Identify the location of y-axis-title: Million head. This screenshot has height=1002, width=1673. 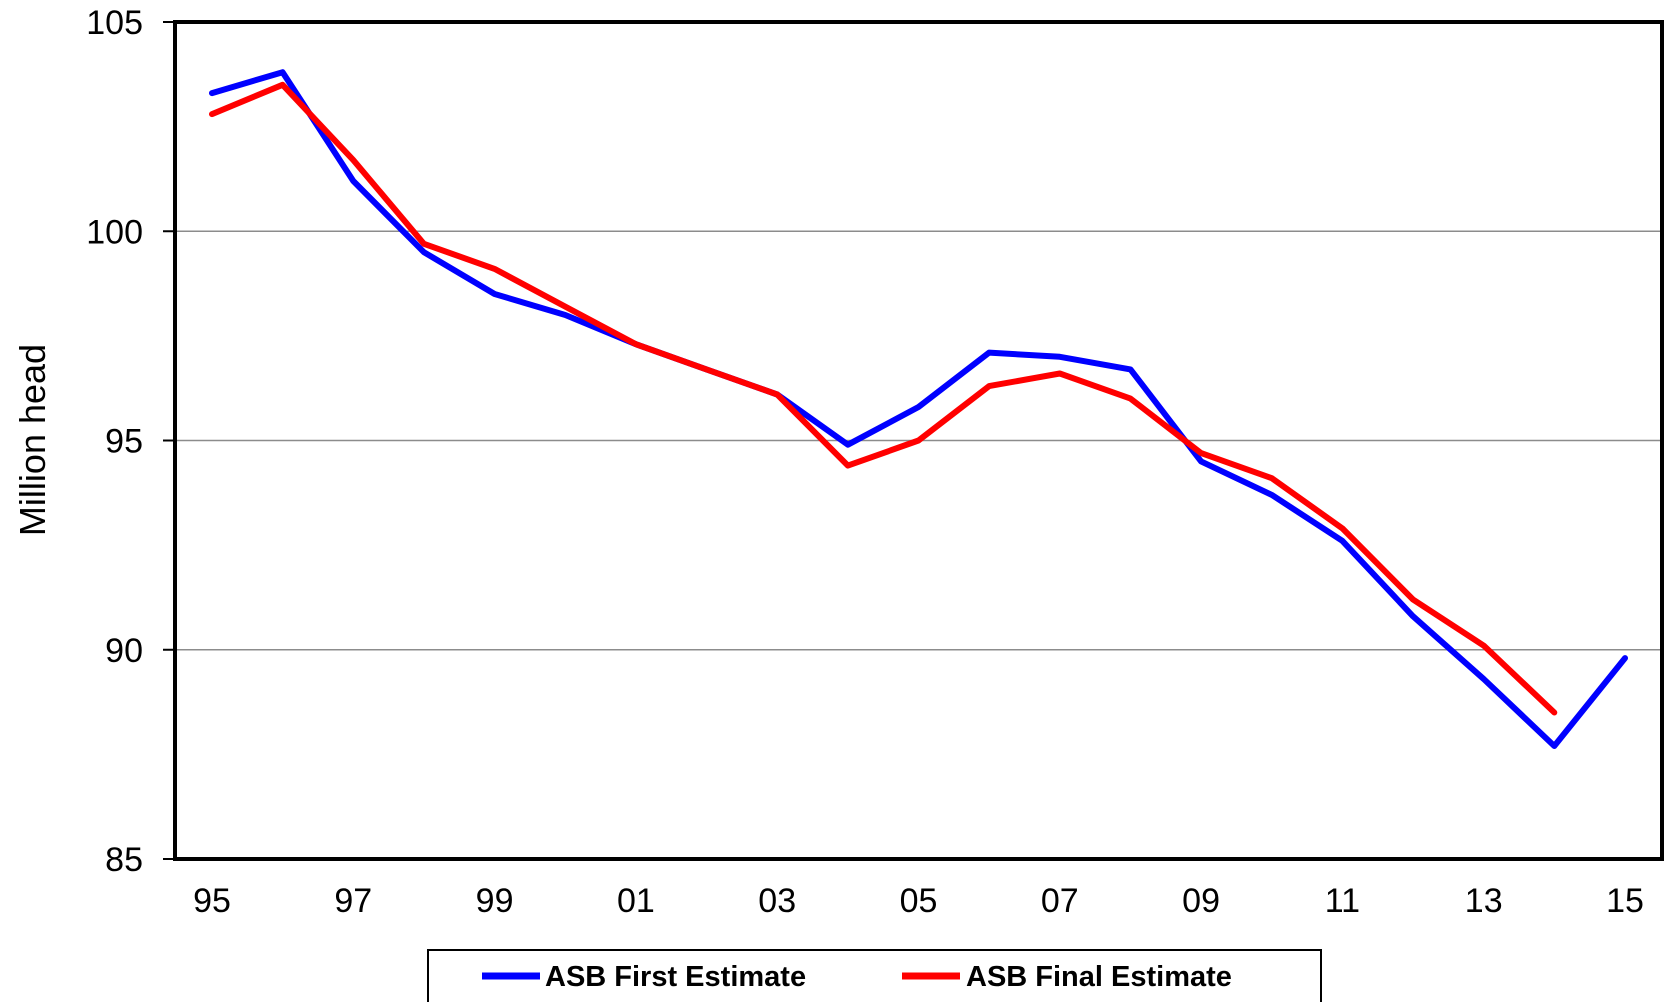
(32, 440).